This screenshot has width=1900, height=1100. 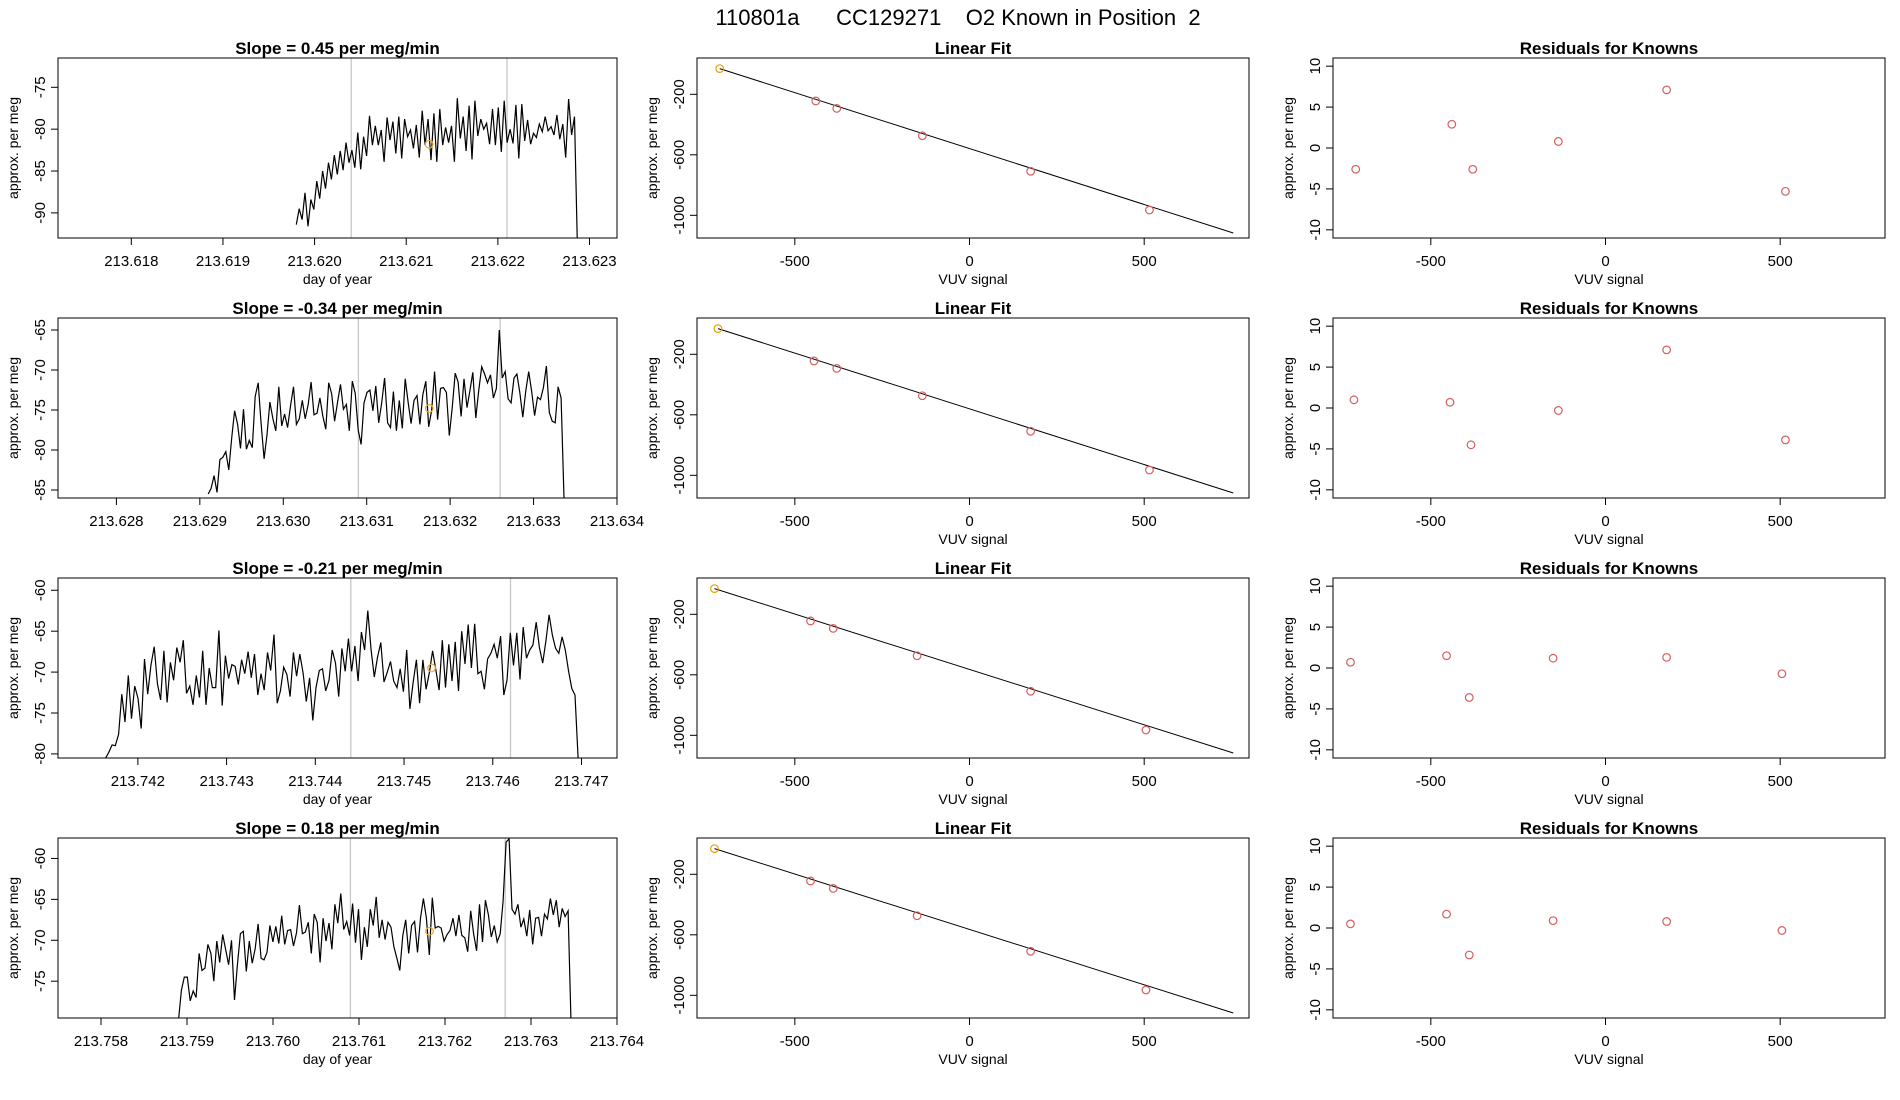 What do you see at coordinates (589, 261) in the screenshot?
I see `x-tick-label: 213.623` at bounding box center [589, 261].